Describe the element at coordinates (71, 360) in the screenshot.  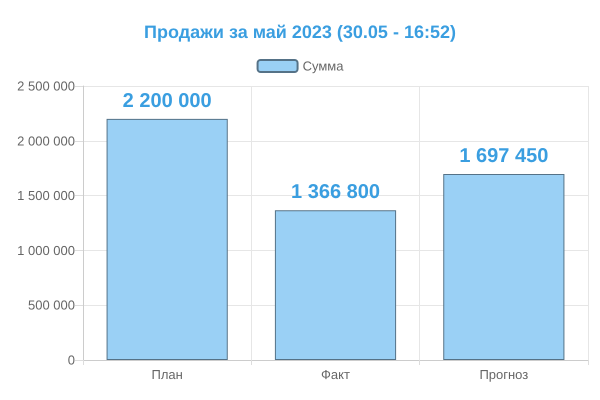
I see `y-tick-label: 0` at that location.